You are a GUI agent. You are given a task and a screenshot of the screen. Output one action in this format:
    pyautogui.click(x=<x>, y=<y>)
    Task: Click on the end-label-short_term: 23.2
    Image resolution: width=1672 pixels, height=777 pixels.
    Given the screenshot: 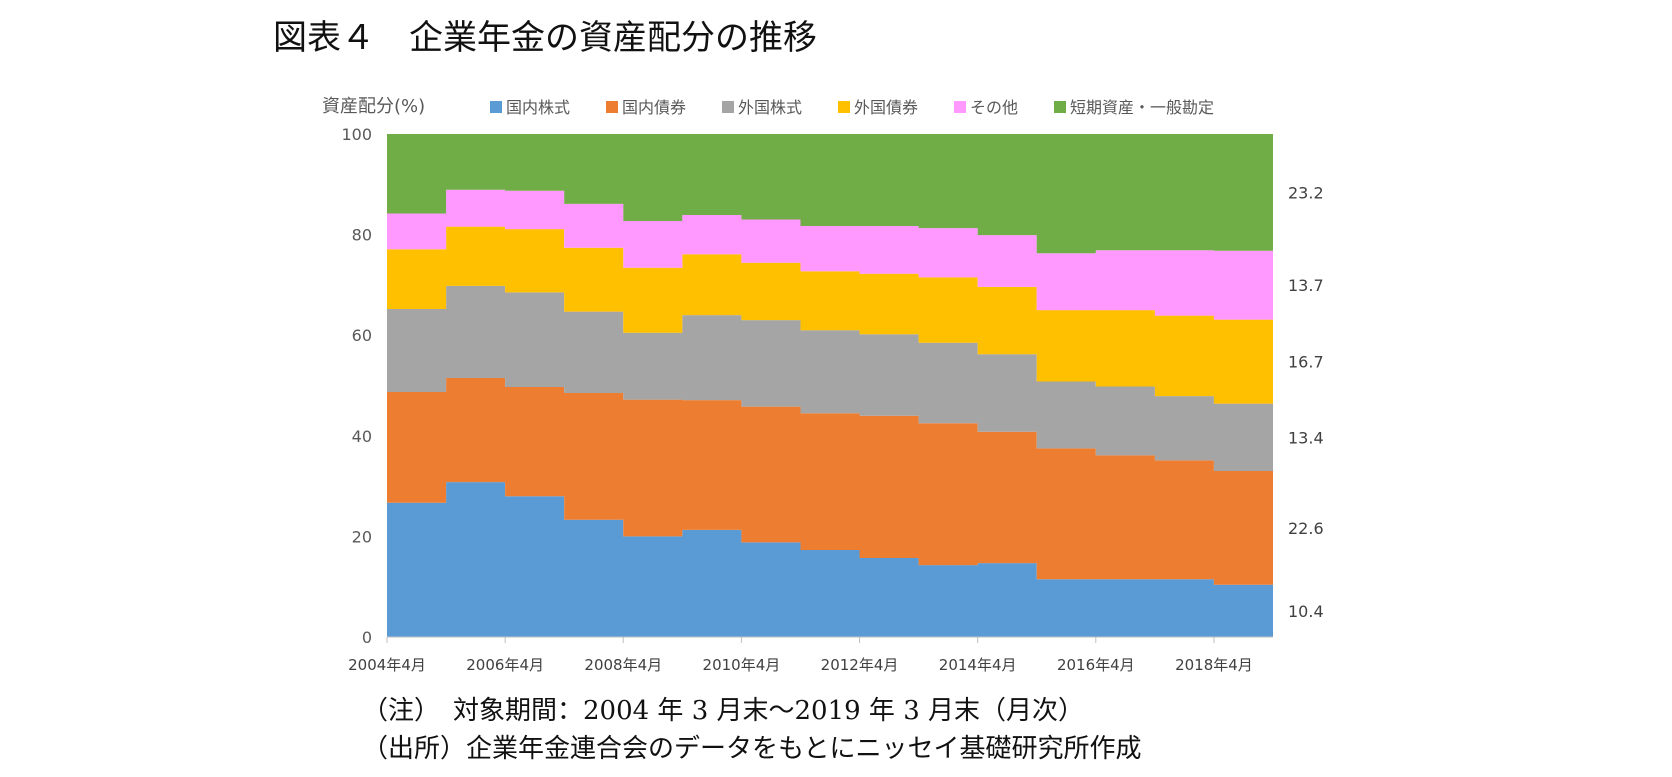 What is the action you would take?
    pyautogui.click(x=1306, y=192)
    